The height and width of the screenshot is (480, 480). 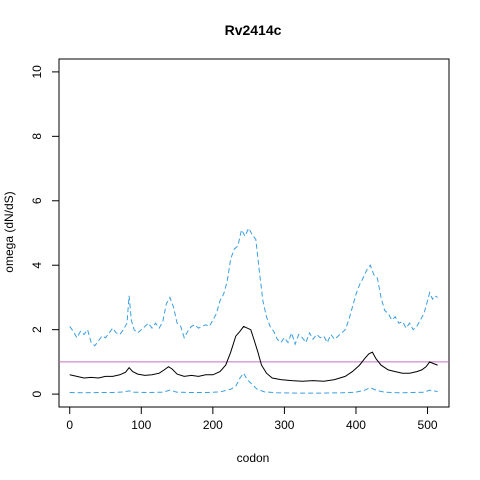 What do you see at coordinates (428, 425) in the screenshot?
I see `x-tick-label: 500` at bounding box center [428, 425].